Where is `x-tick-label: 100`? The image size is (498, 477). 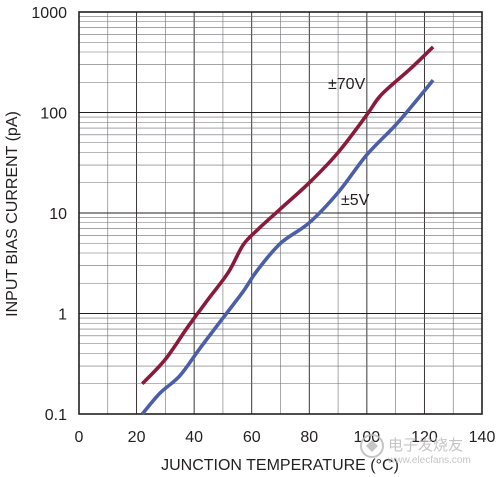 x-tick-label: 100 is located at coordinates (367, 437).